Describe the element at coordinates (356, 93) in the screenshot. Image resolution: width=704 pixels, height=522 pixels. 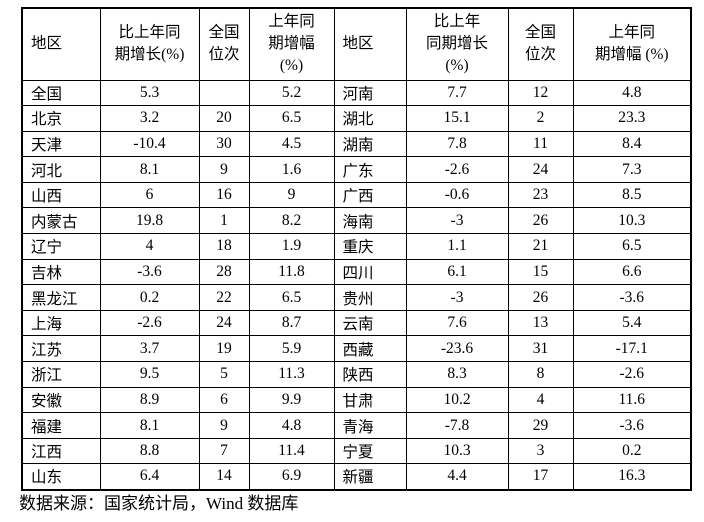
I see `table-row: 全国 5.3 5.2 河南 7.7 12 4.8` at that location.